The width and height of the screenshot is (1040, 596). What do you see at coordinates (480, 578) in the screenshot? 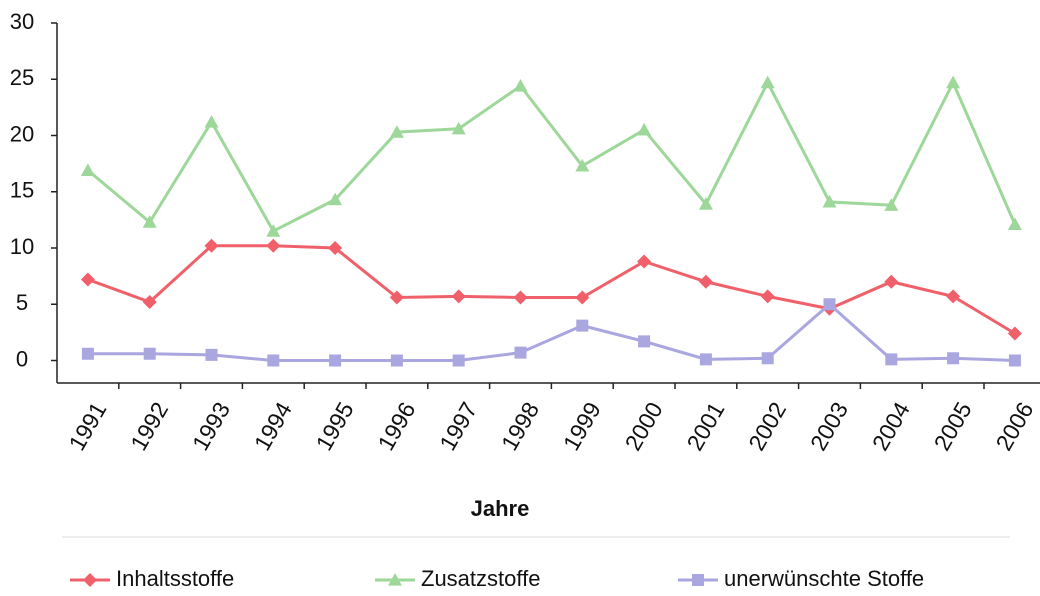
I see `legend-label: Zusatzstoffe` at bounding box center [480, 578].